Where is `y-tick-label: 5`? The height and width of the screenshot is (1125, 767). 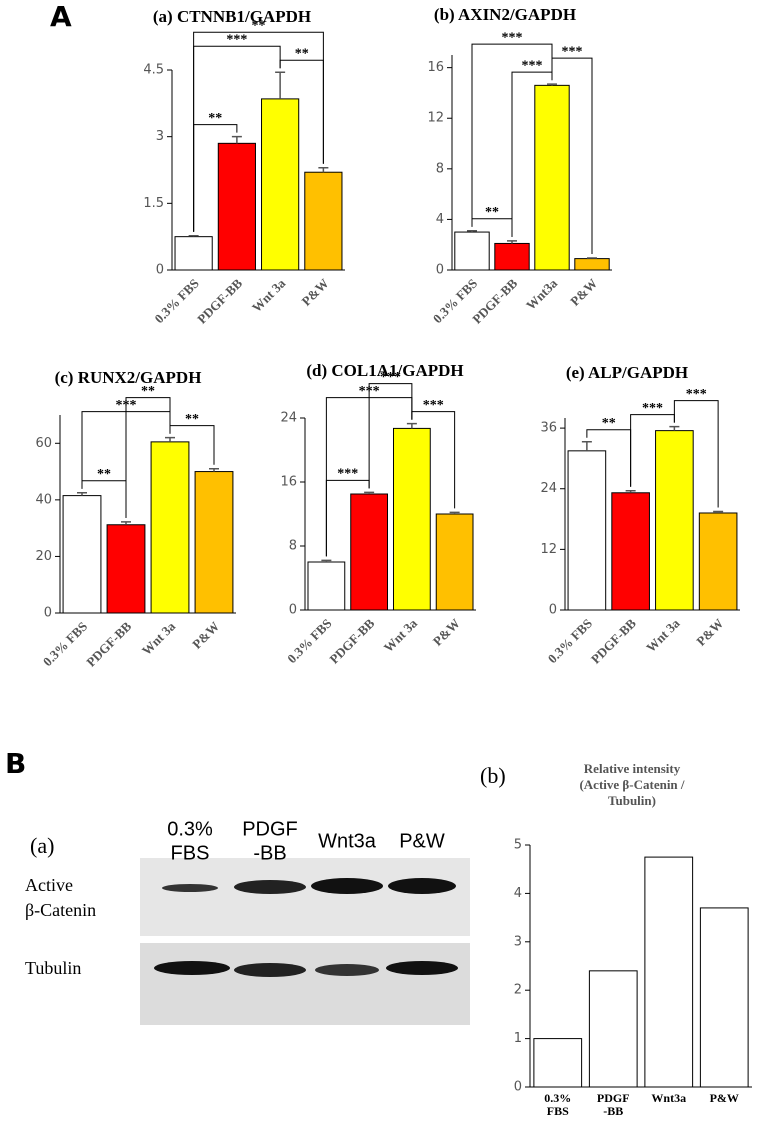
y-tick-label: 5 is located at coordinates (518, 845).